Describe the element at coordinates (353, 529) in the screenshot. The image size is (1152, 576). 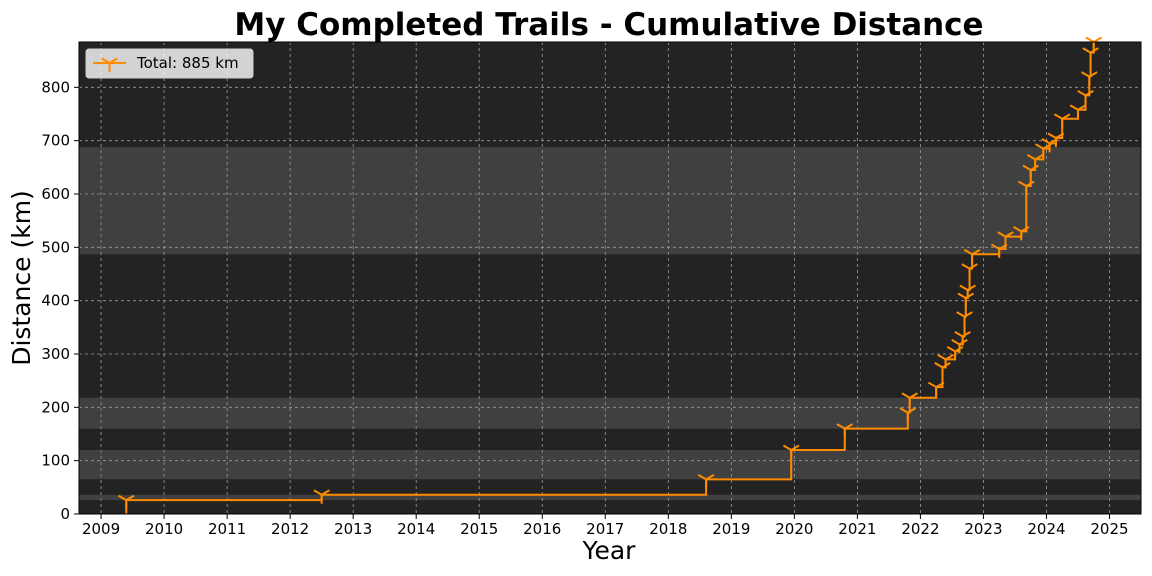
I see `x-tick-label: 2013` at that location.